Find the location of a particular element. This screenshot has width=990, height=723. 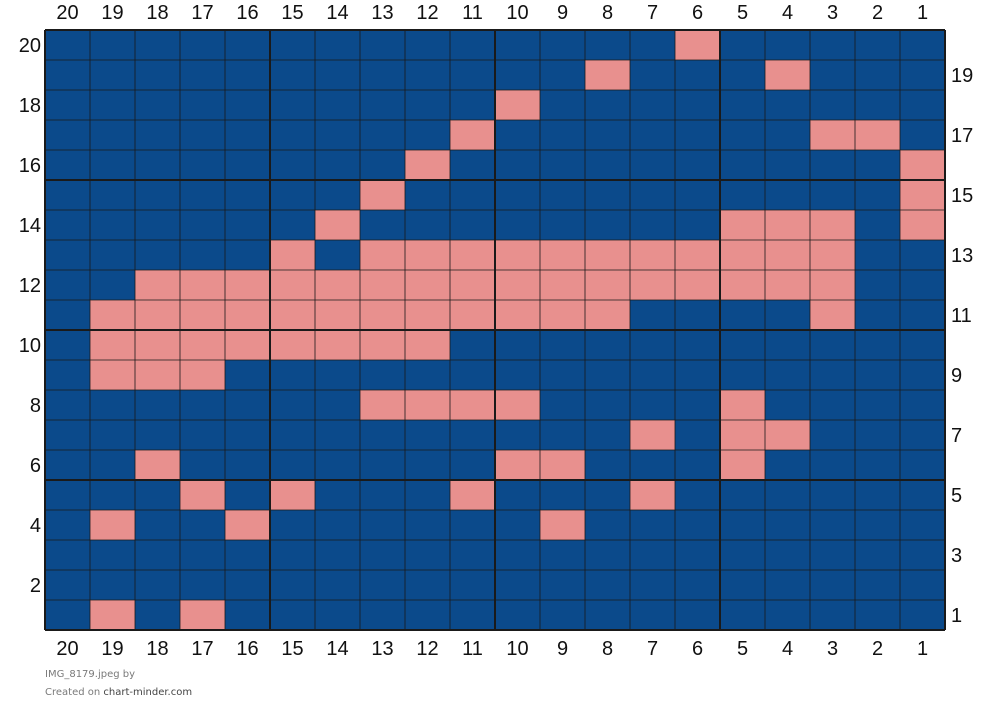

row-label-left: 6 is located at coordinates (35, 466).